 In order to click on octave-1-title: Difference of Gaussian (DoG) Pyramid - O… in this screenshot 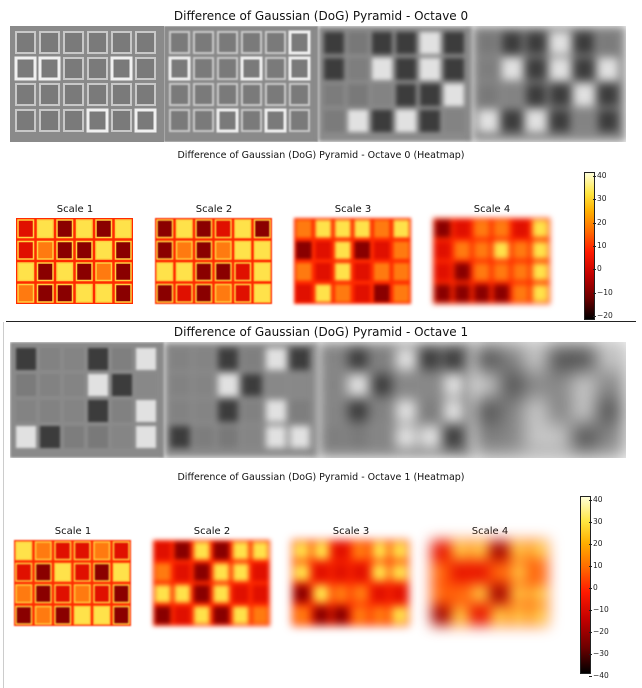, I will do `click(321, 332)`.